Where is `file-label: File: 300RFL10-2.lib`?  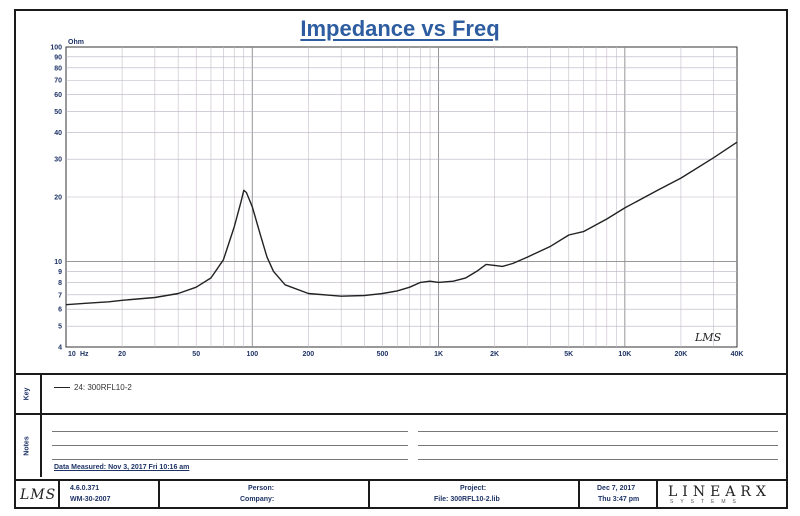 file-label: File: 300RFL10-2.lib is located at coordinates (467, 499).